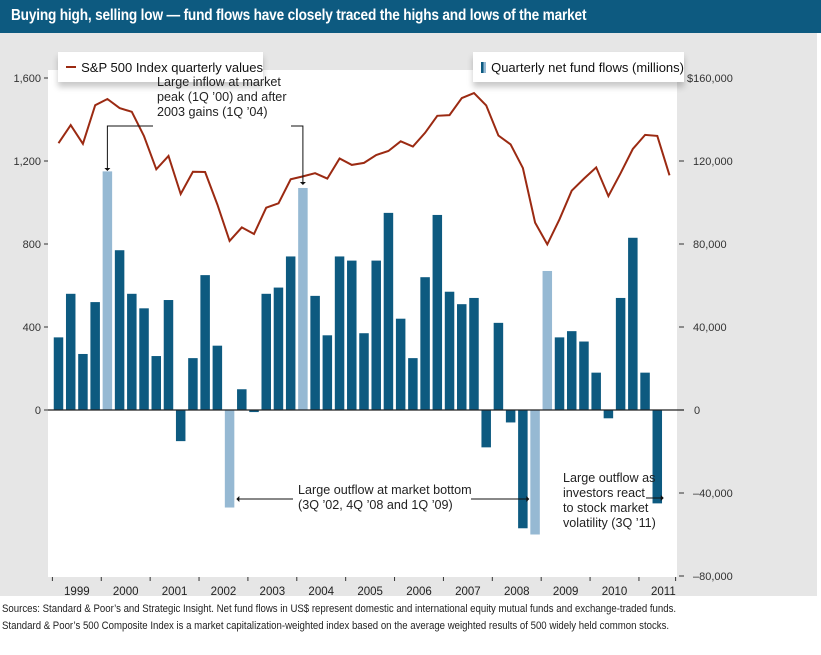  What do you see at coordinates (385, 490) in the screenshot?
I see `annotation-line: Large outflow at market bottom` at bounding box center [385, 490].